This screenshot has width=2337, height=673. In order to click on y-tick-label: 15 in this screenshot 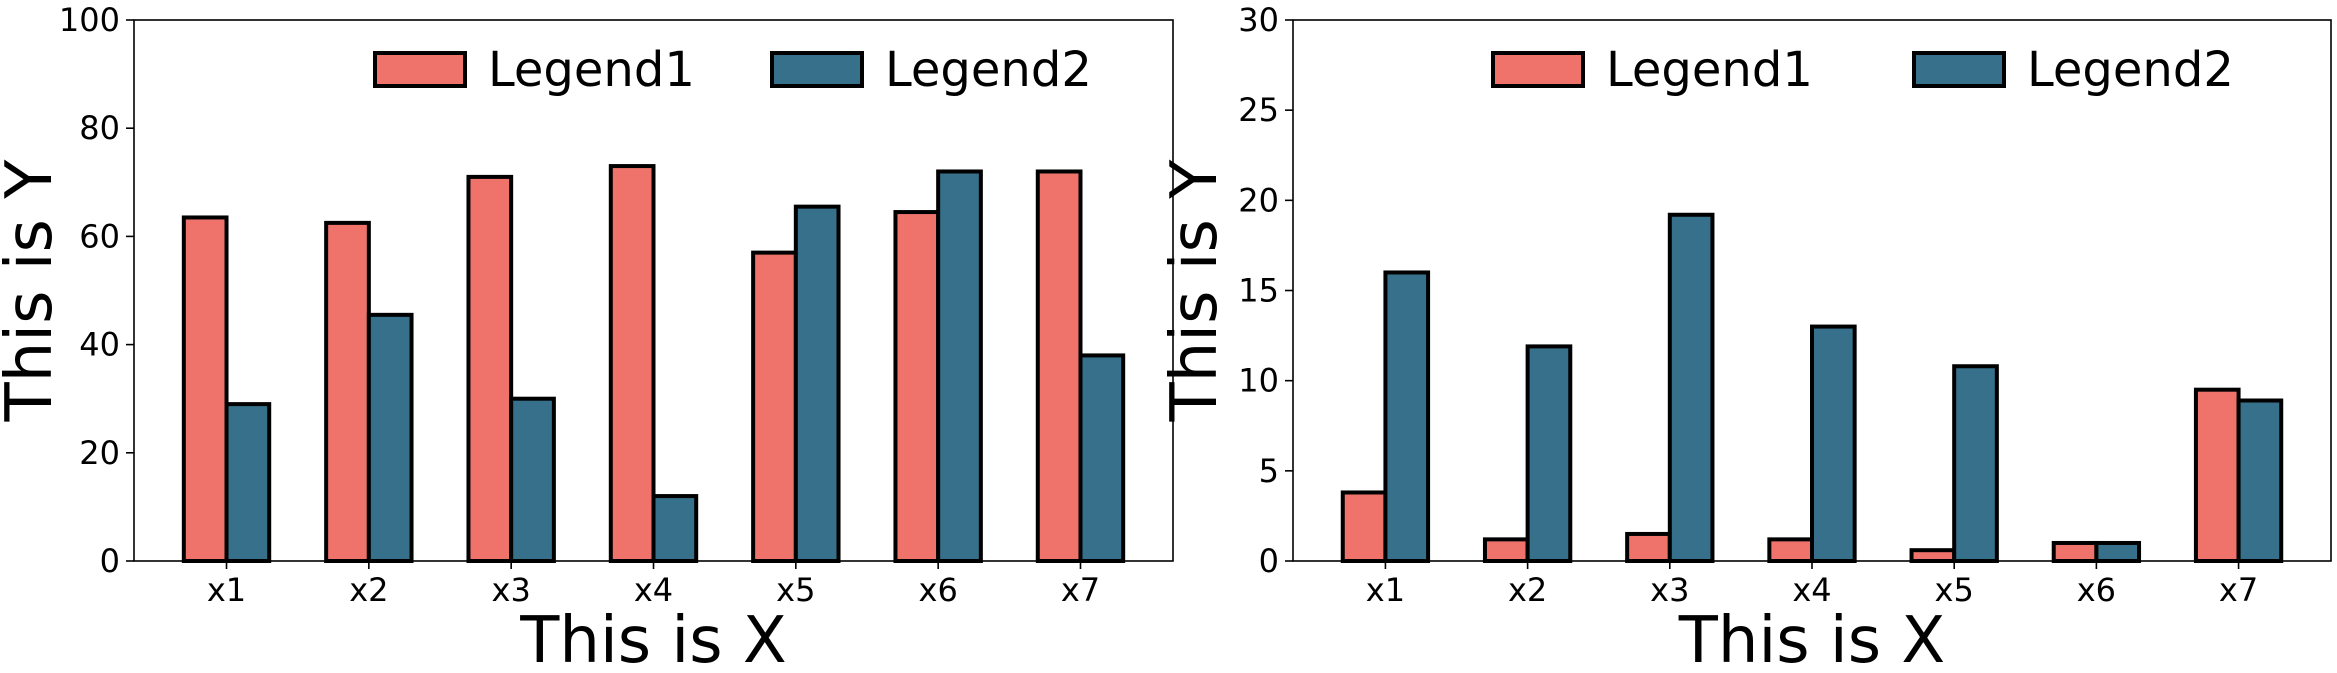, I will do `click(1258, 291)`.